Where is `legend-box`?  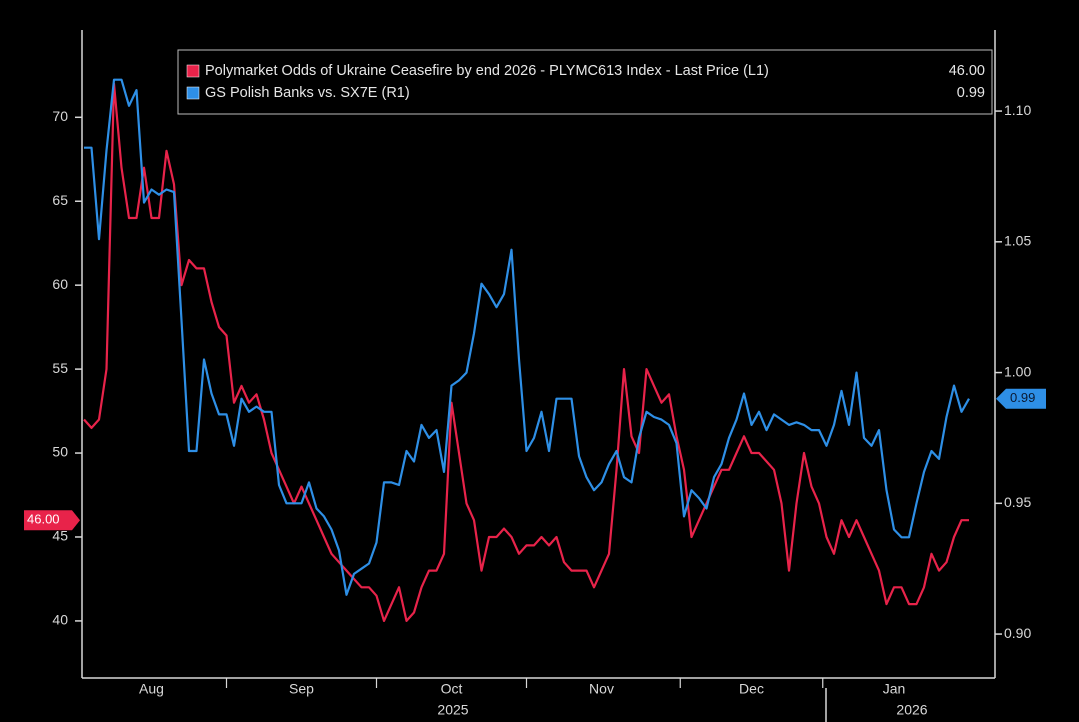 legend-box is located at coordinates (585, 82).